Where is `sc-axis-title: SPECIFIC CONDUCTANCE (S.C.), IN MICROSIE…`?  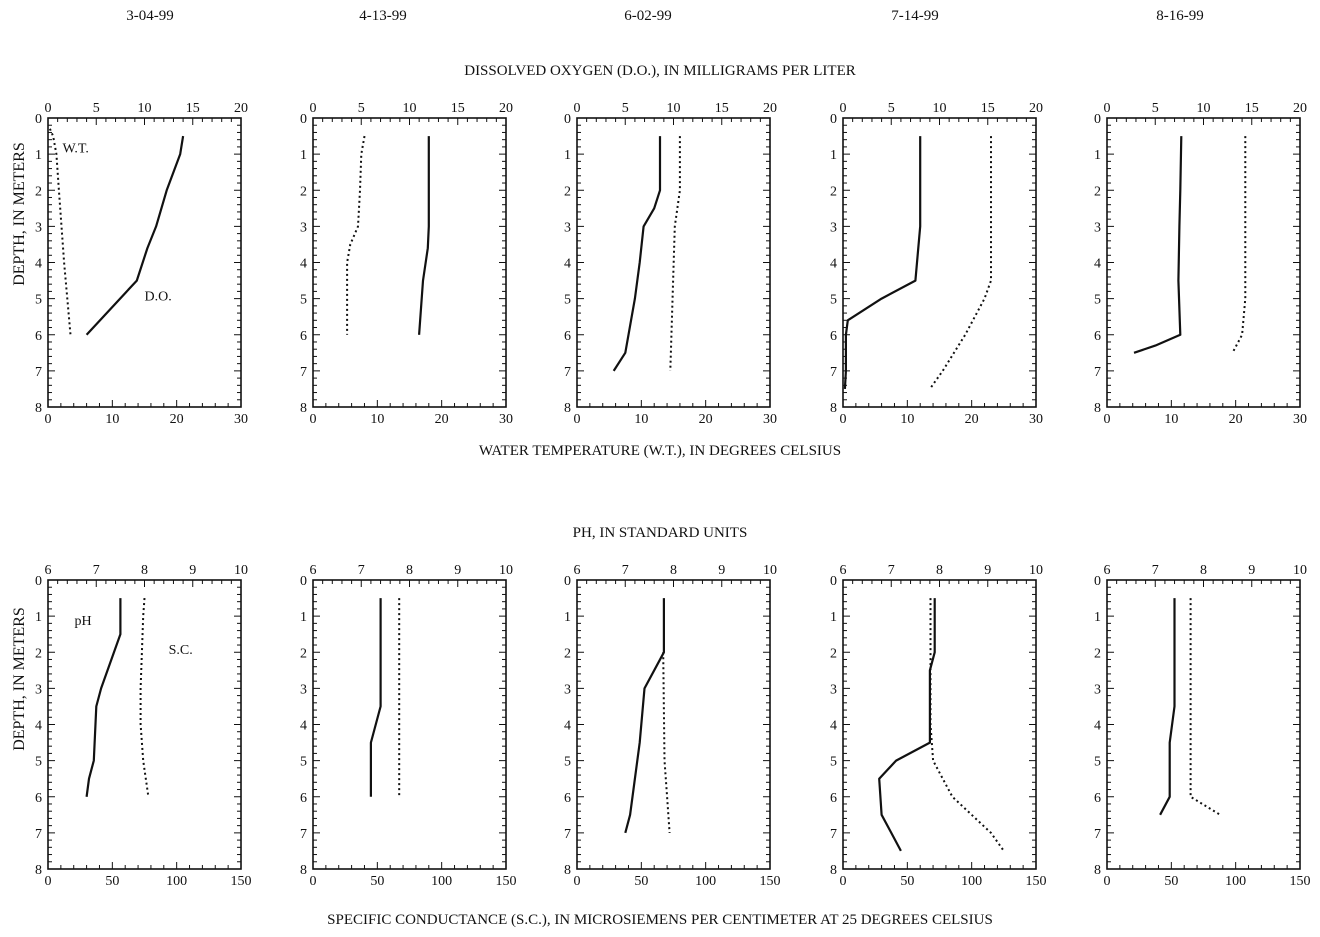
sc-axis-title: SPECIFIC CONDUCTANCE (S.C.), IN MICROSIE… is located at coordinates (660, 920).